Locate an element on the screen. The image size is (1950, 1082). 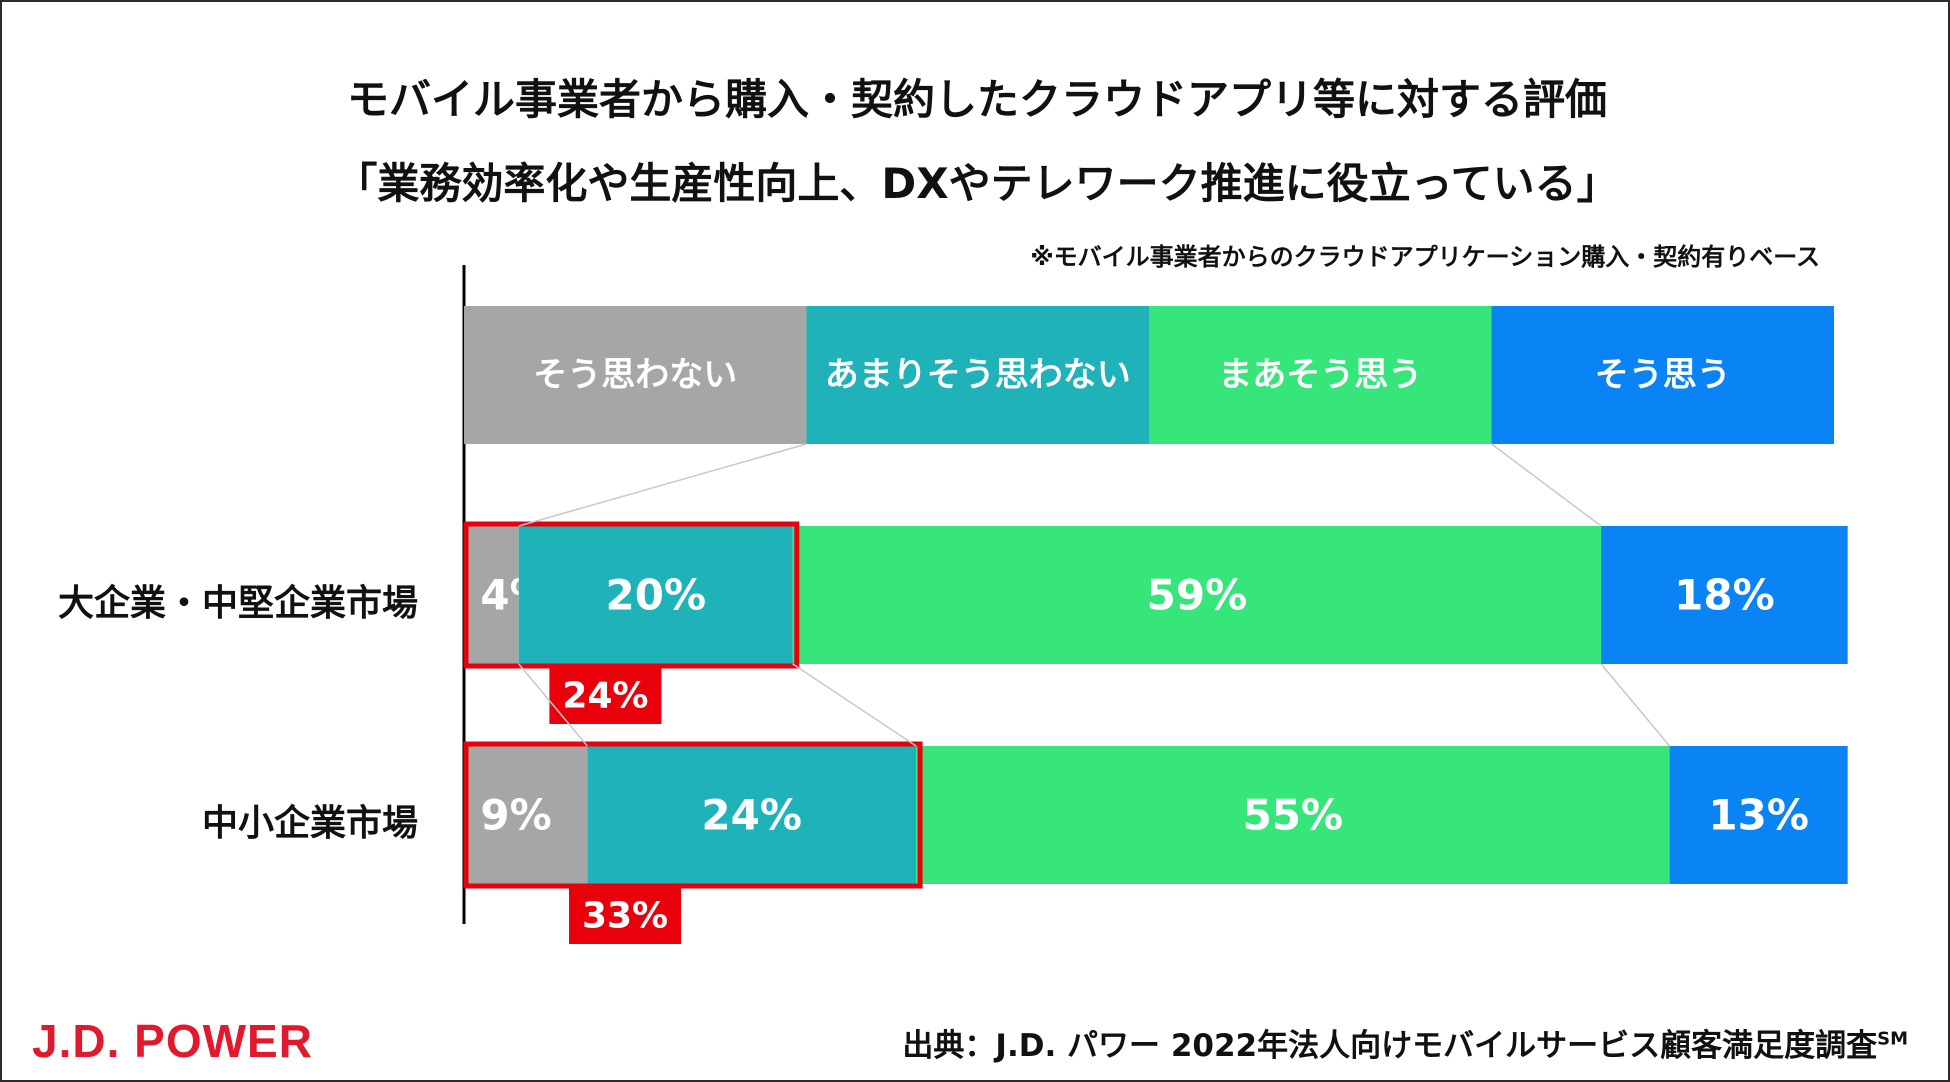
data-label-r1-s3: 59% is located at coordinates (1197, 595).